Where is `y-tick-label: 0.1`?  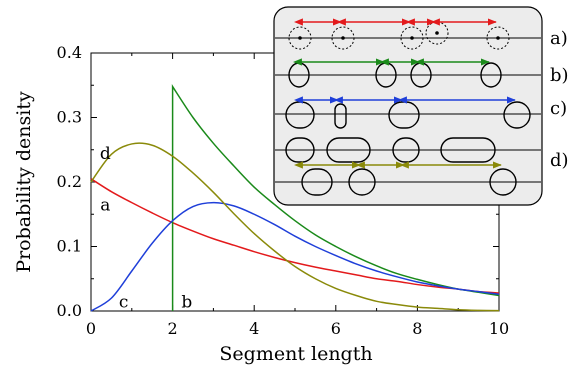
y-tick-label: 0.1 is located at coordinates (69, 246).